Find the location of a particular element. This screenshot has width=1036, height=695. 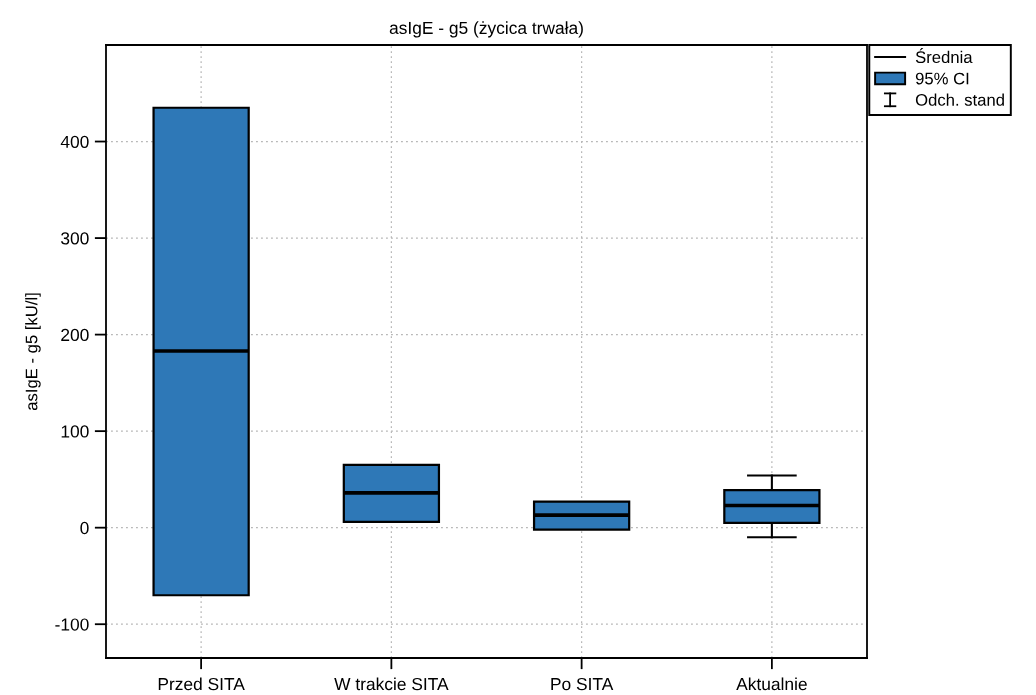

x-tick-label: Przed SITA is located at coordinates (201, 684).